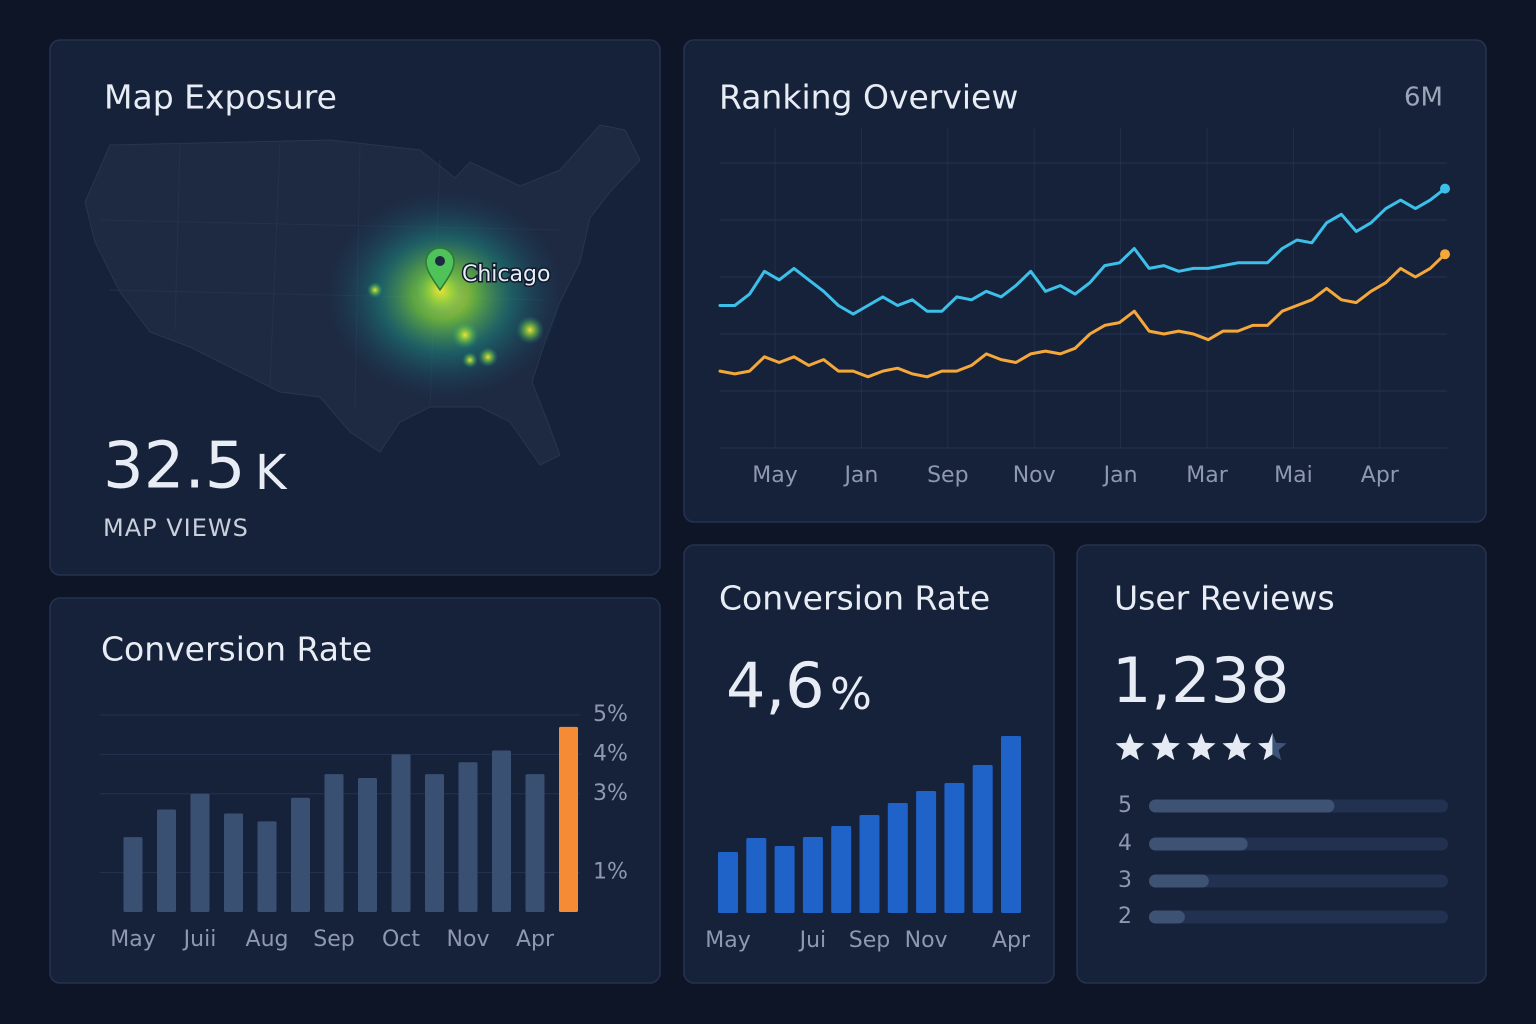 The width and height of the screenshot is (1536, 1024). Describe the element at coordinates (401, 939) in the screenshot. I see `x-tick-label: Oct` at that location.